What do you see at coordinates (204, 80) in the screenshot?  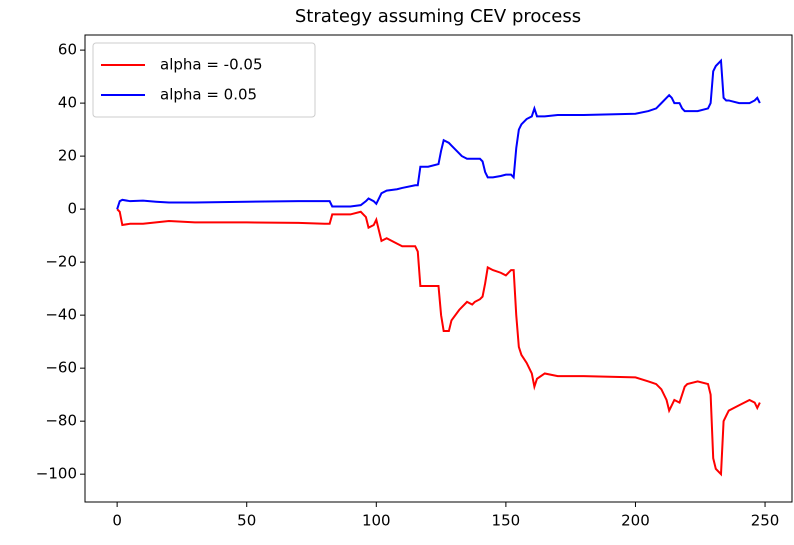 I see `legend-box` at bounding box center [204, 80].